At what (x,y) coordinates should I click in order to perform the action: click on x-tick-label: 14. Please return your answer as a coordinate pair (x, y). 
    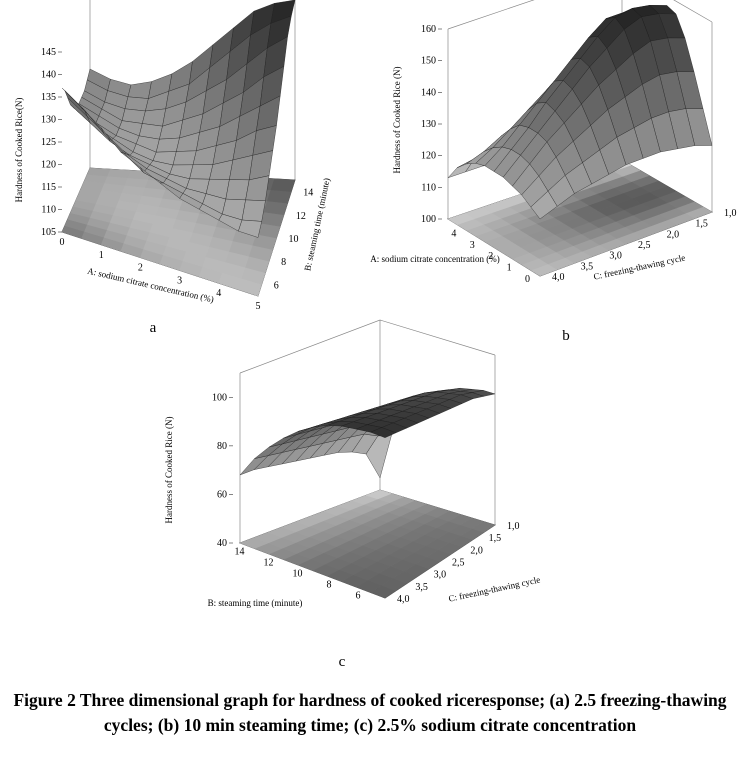
    Looking at the image, I should click on (240, 552).